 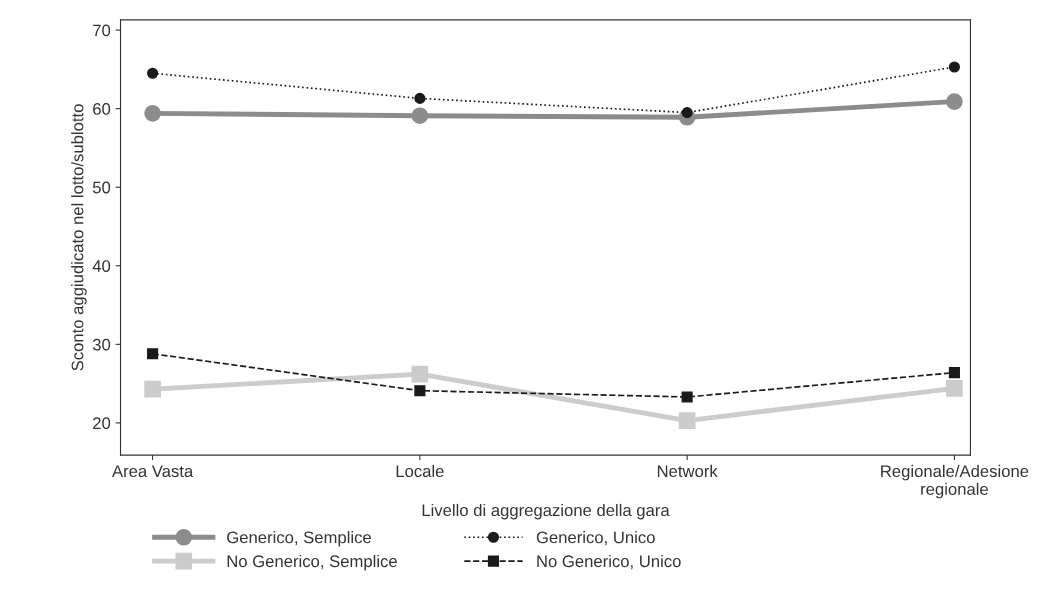 I want to click on x-axis-title: Livello di aggregazione della gara, so click(x=546, y=511).